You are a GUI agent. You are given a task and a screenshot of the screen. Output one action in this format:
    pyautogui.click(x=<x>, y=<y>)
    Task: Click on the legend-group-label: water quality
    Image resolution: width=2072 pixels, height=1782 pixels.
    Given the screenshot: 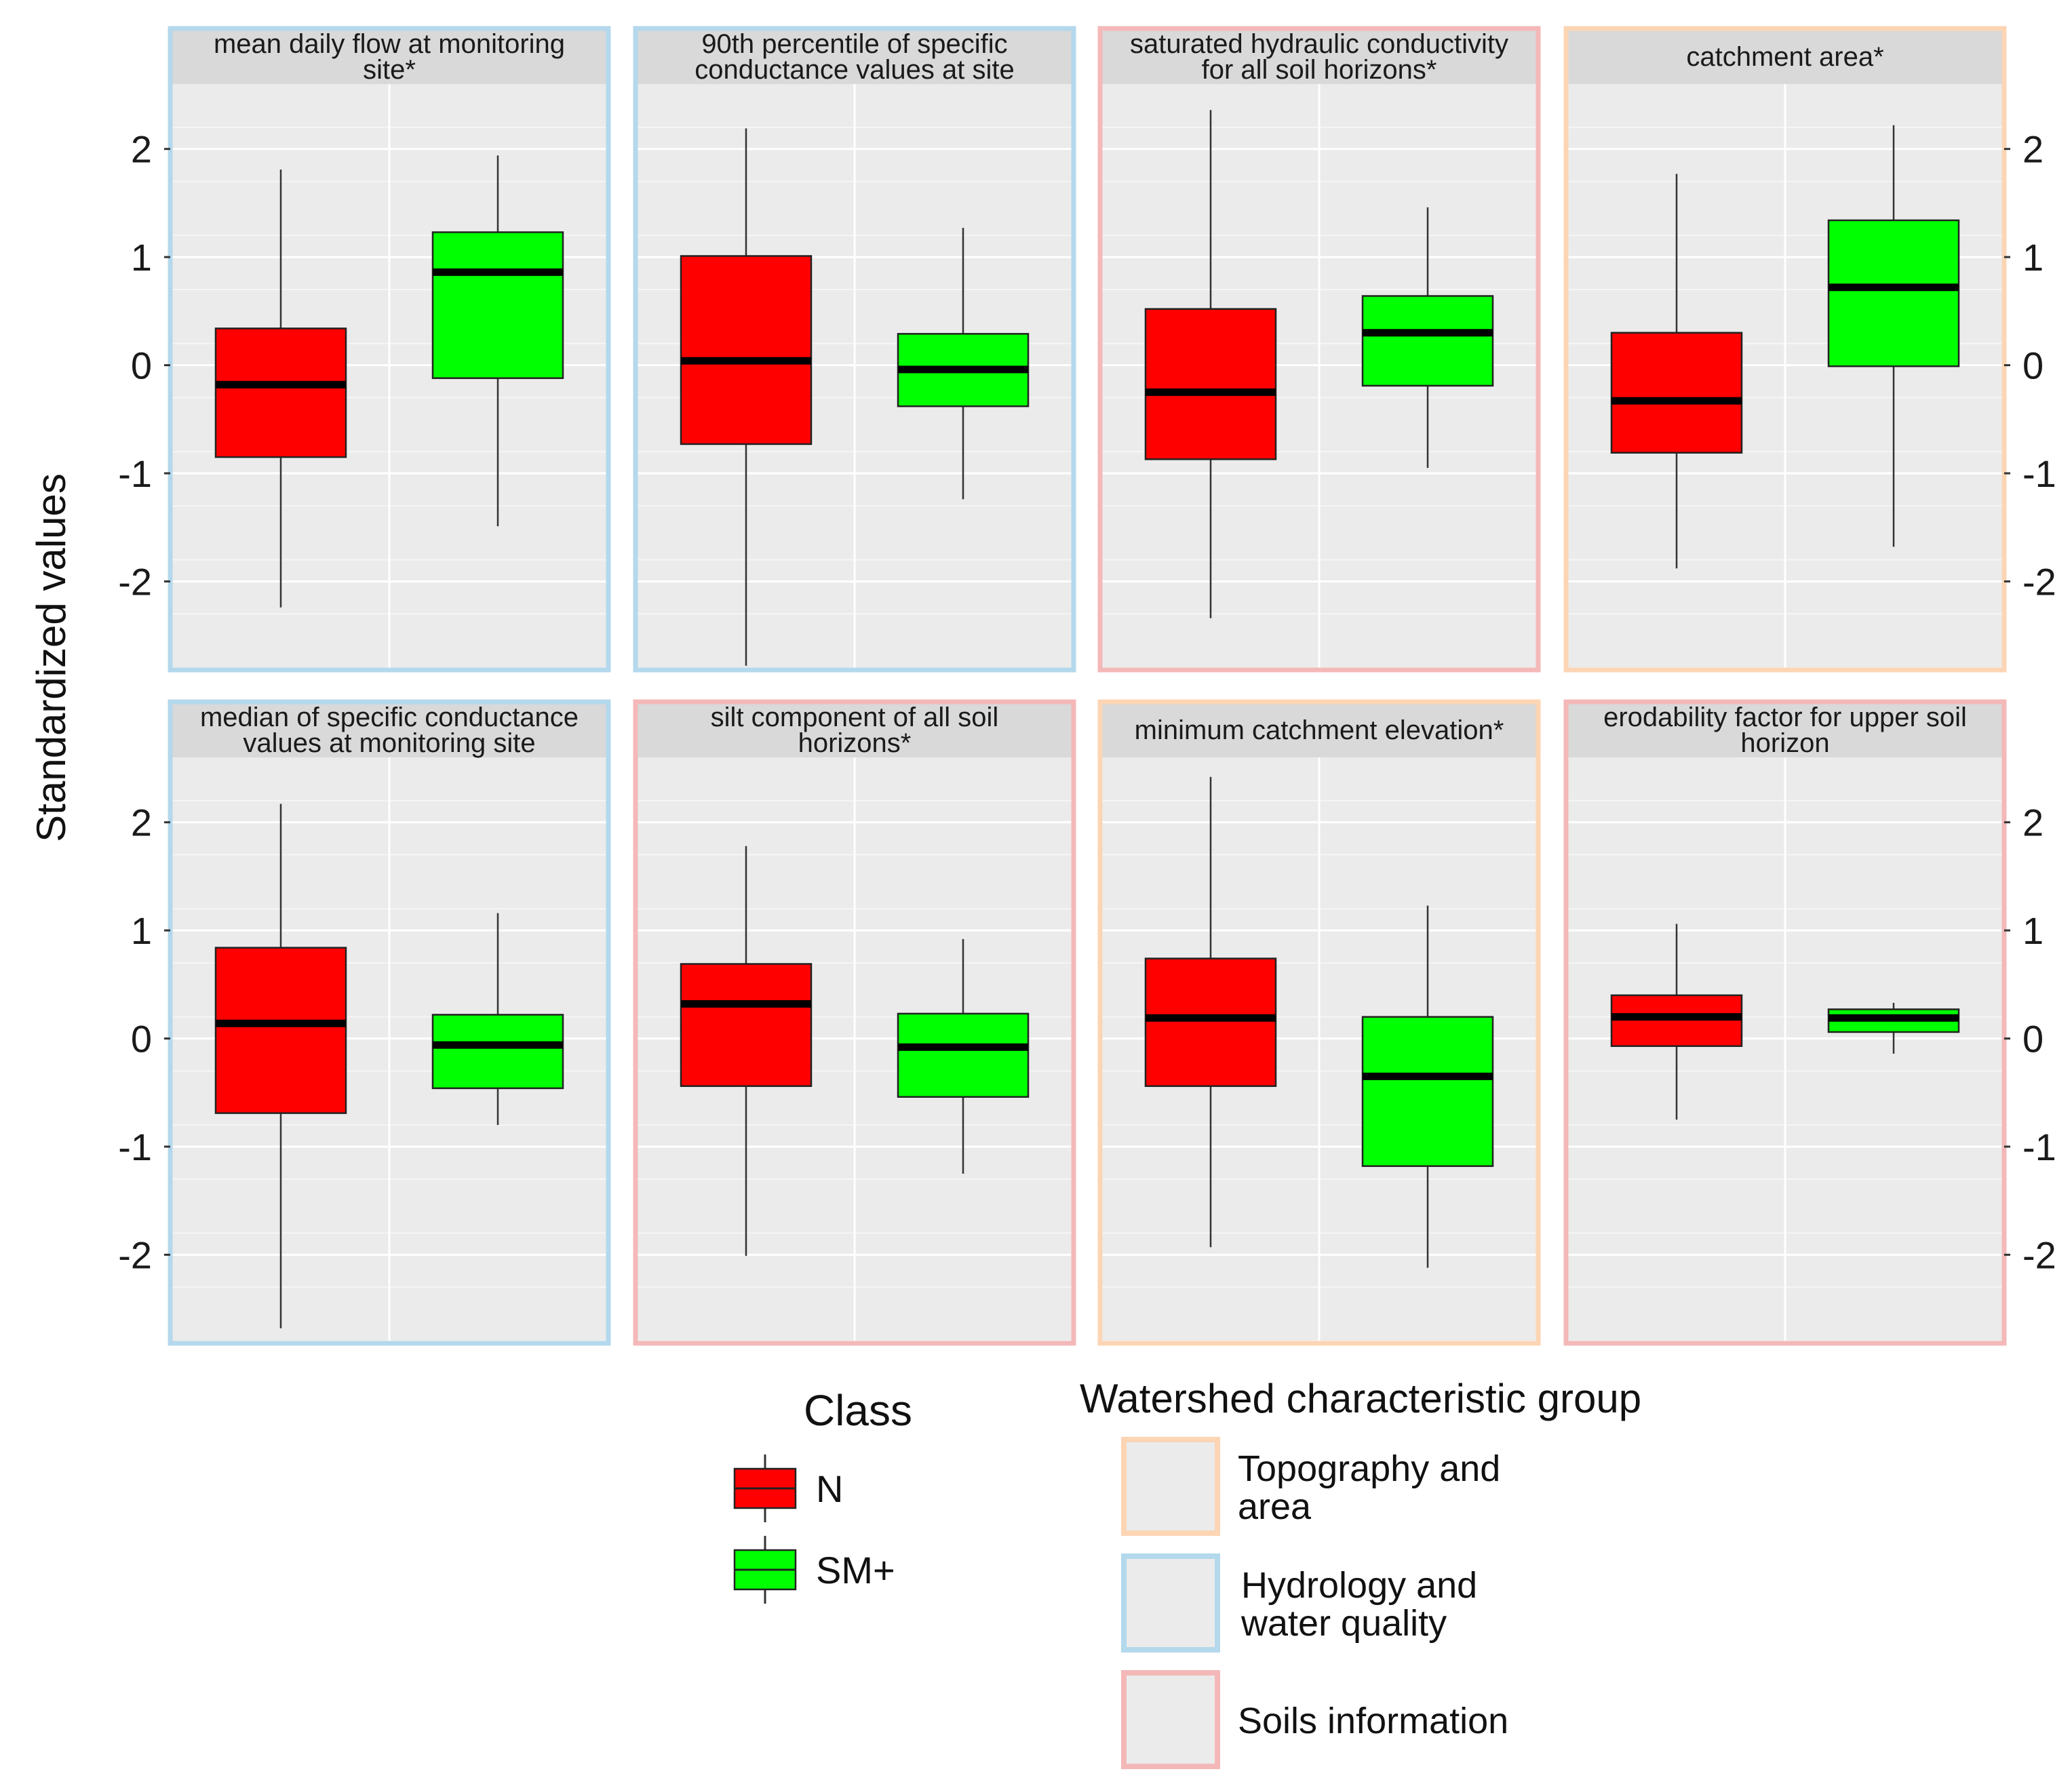 What is the action you would take?
    pyautogui.click(x=1343, y=1623)
    